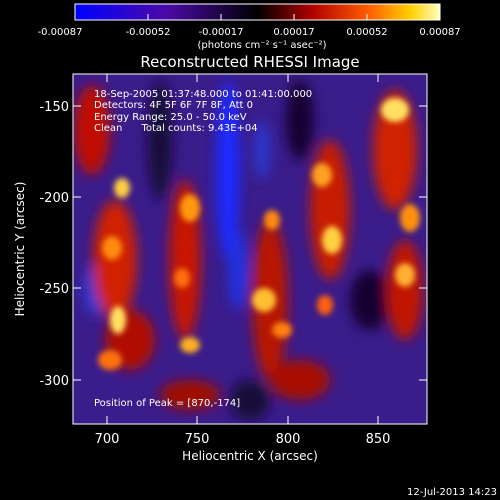 The image size is (500, 500). What do you see at coordinates (293, 32) in the screenshot?
I see `colorbar-tick-label: 0.00017` at bounding box center [293, 32].